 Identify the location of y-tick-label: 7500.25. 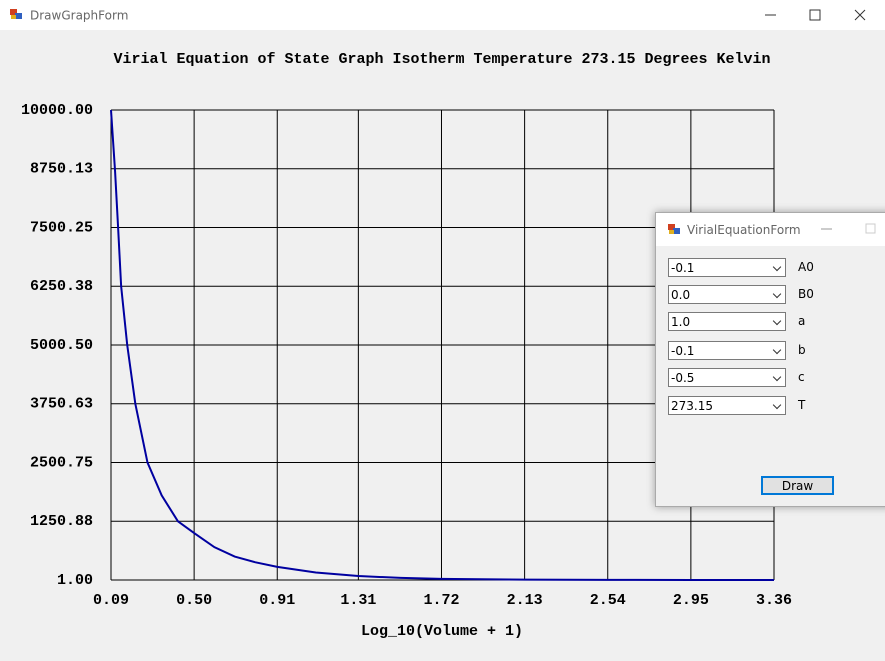
(61, 227).